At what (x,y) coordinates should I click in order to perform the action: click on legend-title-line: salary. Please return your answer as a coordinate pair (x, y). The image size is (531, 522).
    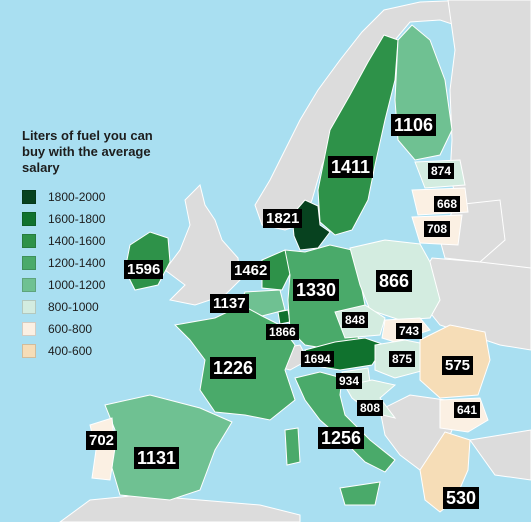
    Looking at the image, I should click on (41, 167).